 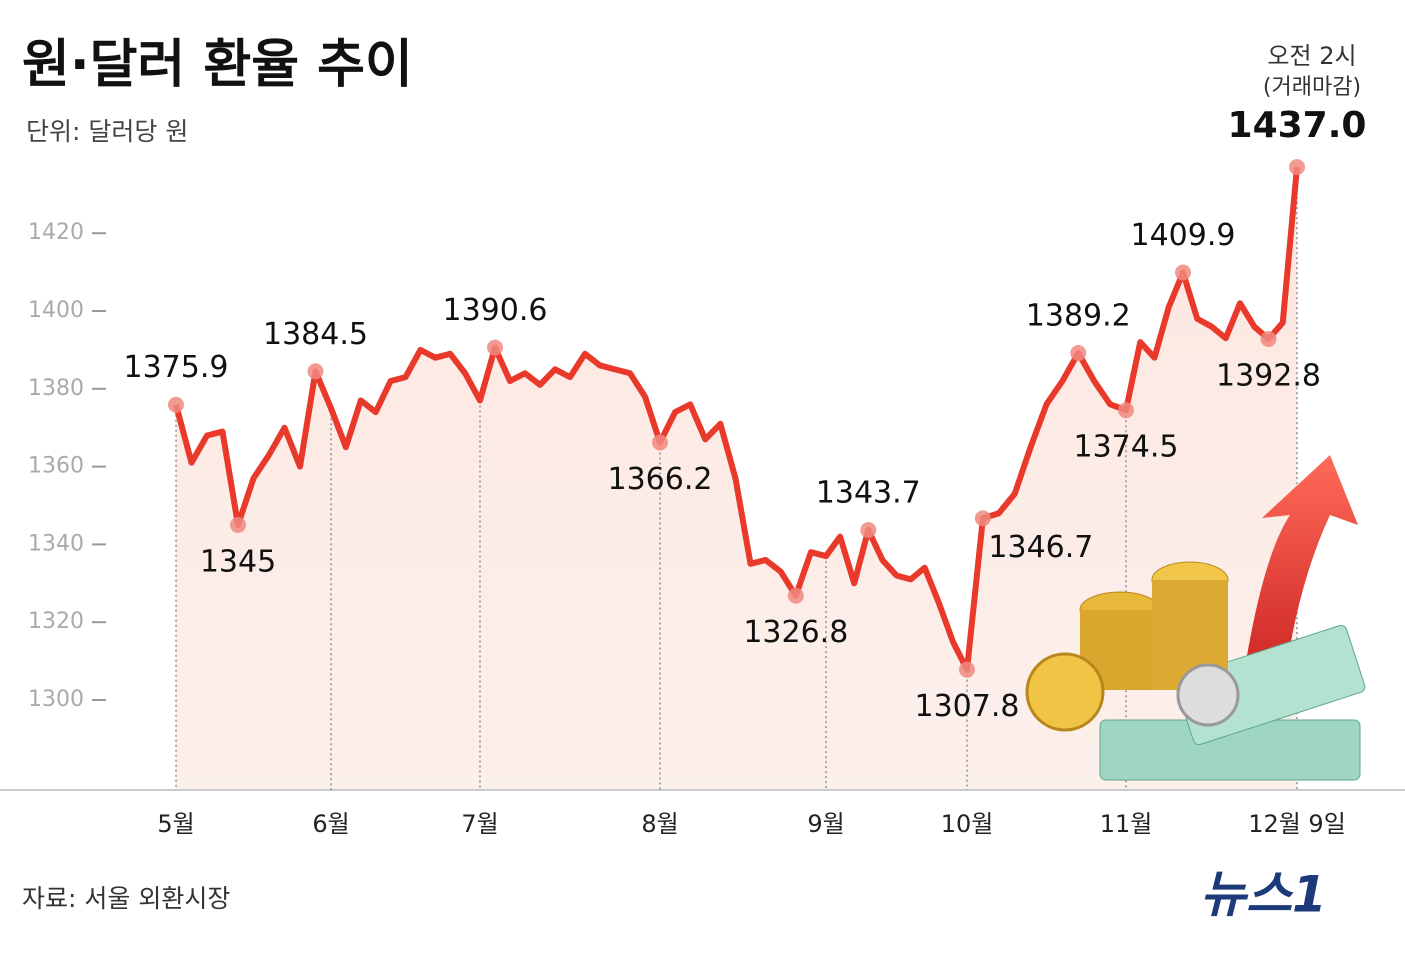 I want to click on source: 자료: 서울 외환시장, so click(x=126, y=898).